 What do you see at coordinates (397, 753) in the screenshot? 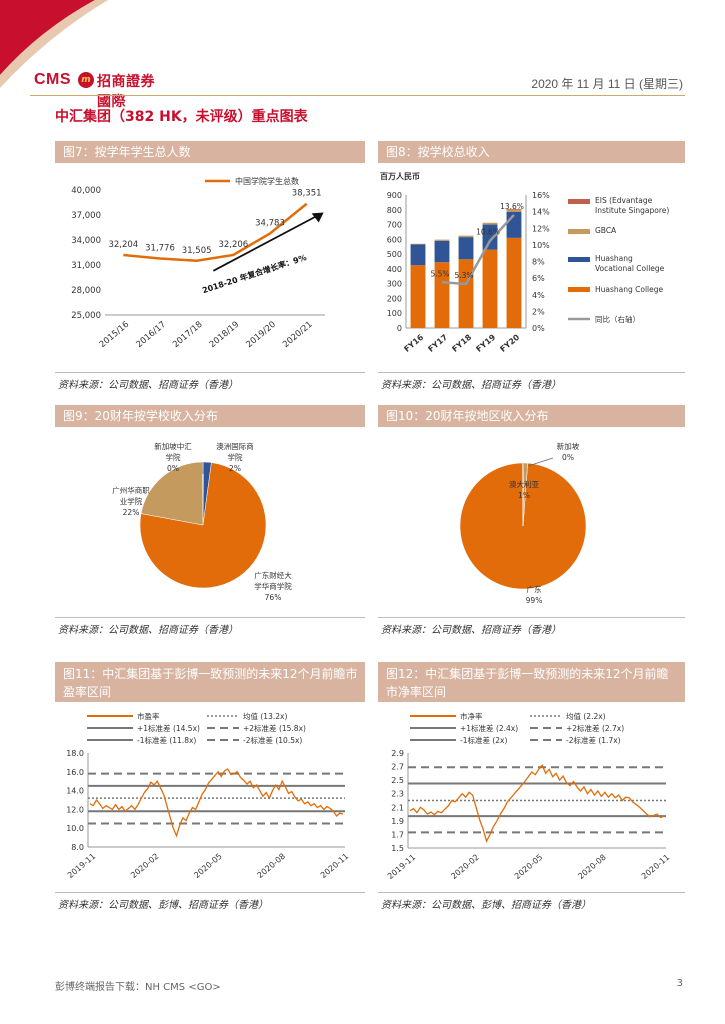
I see `fig12-ytick: 2.9` at bounding box center [397, 753].